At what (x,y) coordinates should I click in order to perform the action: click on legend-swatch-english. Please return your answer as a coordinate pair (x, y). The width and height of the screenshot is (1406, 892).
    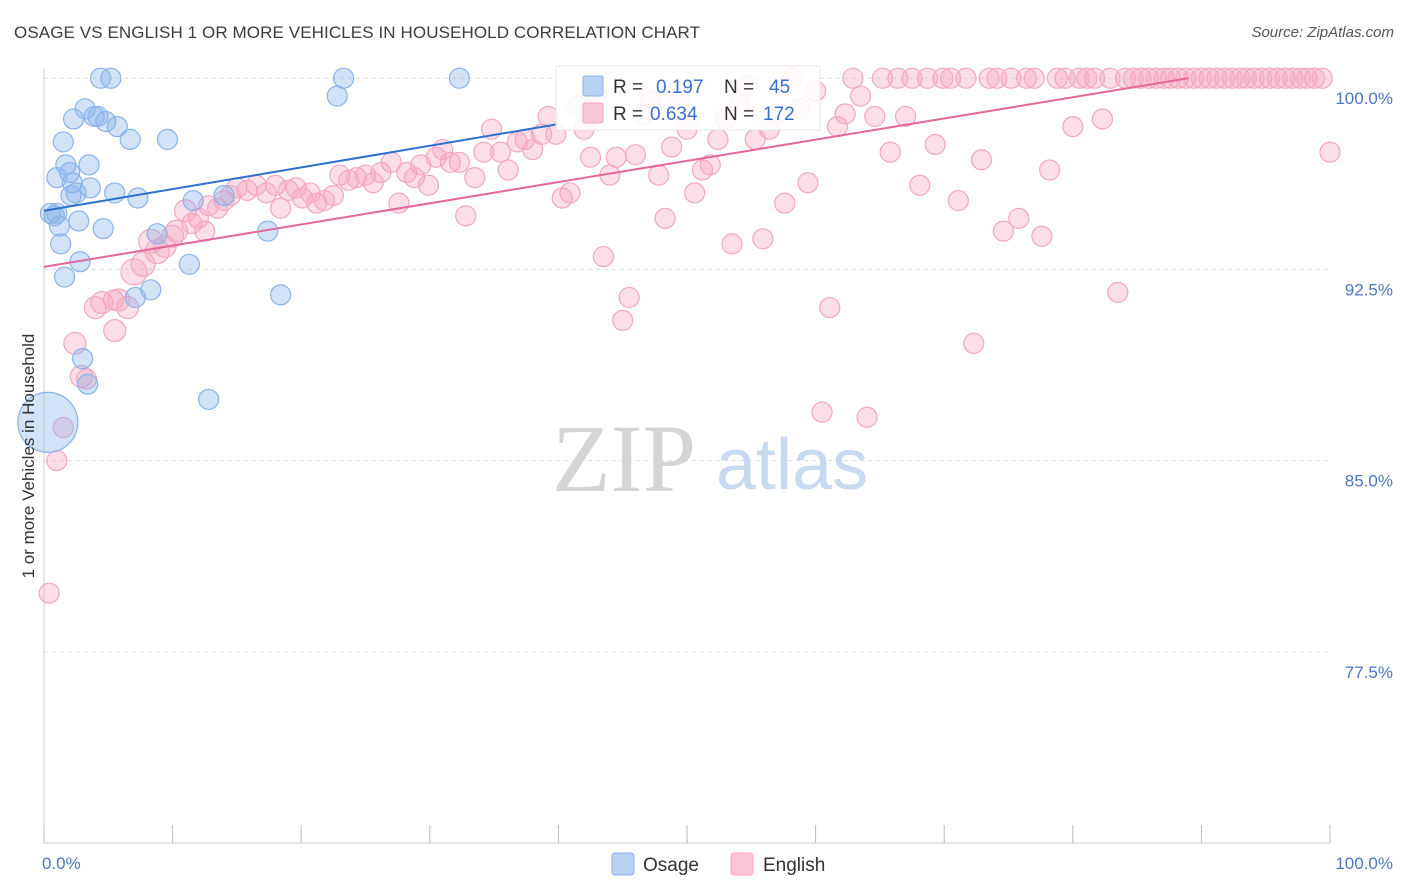
    Looking at the image, I should click on (742, 864).